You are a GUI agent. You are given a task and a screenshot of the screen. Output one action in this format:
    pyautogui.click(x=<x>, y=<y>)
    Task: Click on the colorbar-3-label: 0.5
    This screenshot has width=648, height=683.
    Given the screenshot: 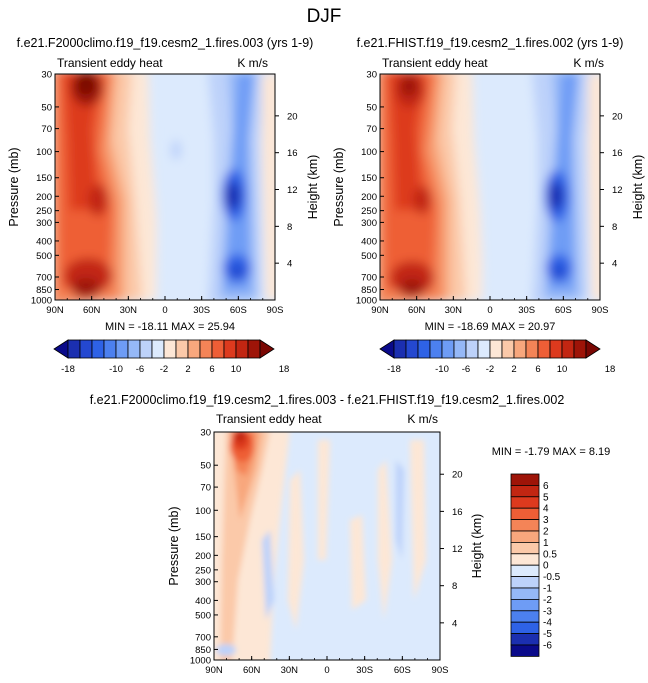 What is the action you would take?
    pyautogui.click(x=550, y=554)
    